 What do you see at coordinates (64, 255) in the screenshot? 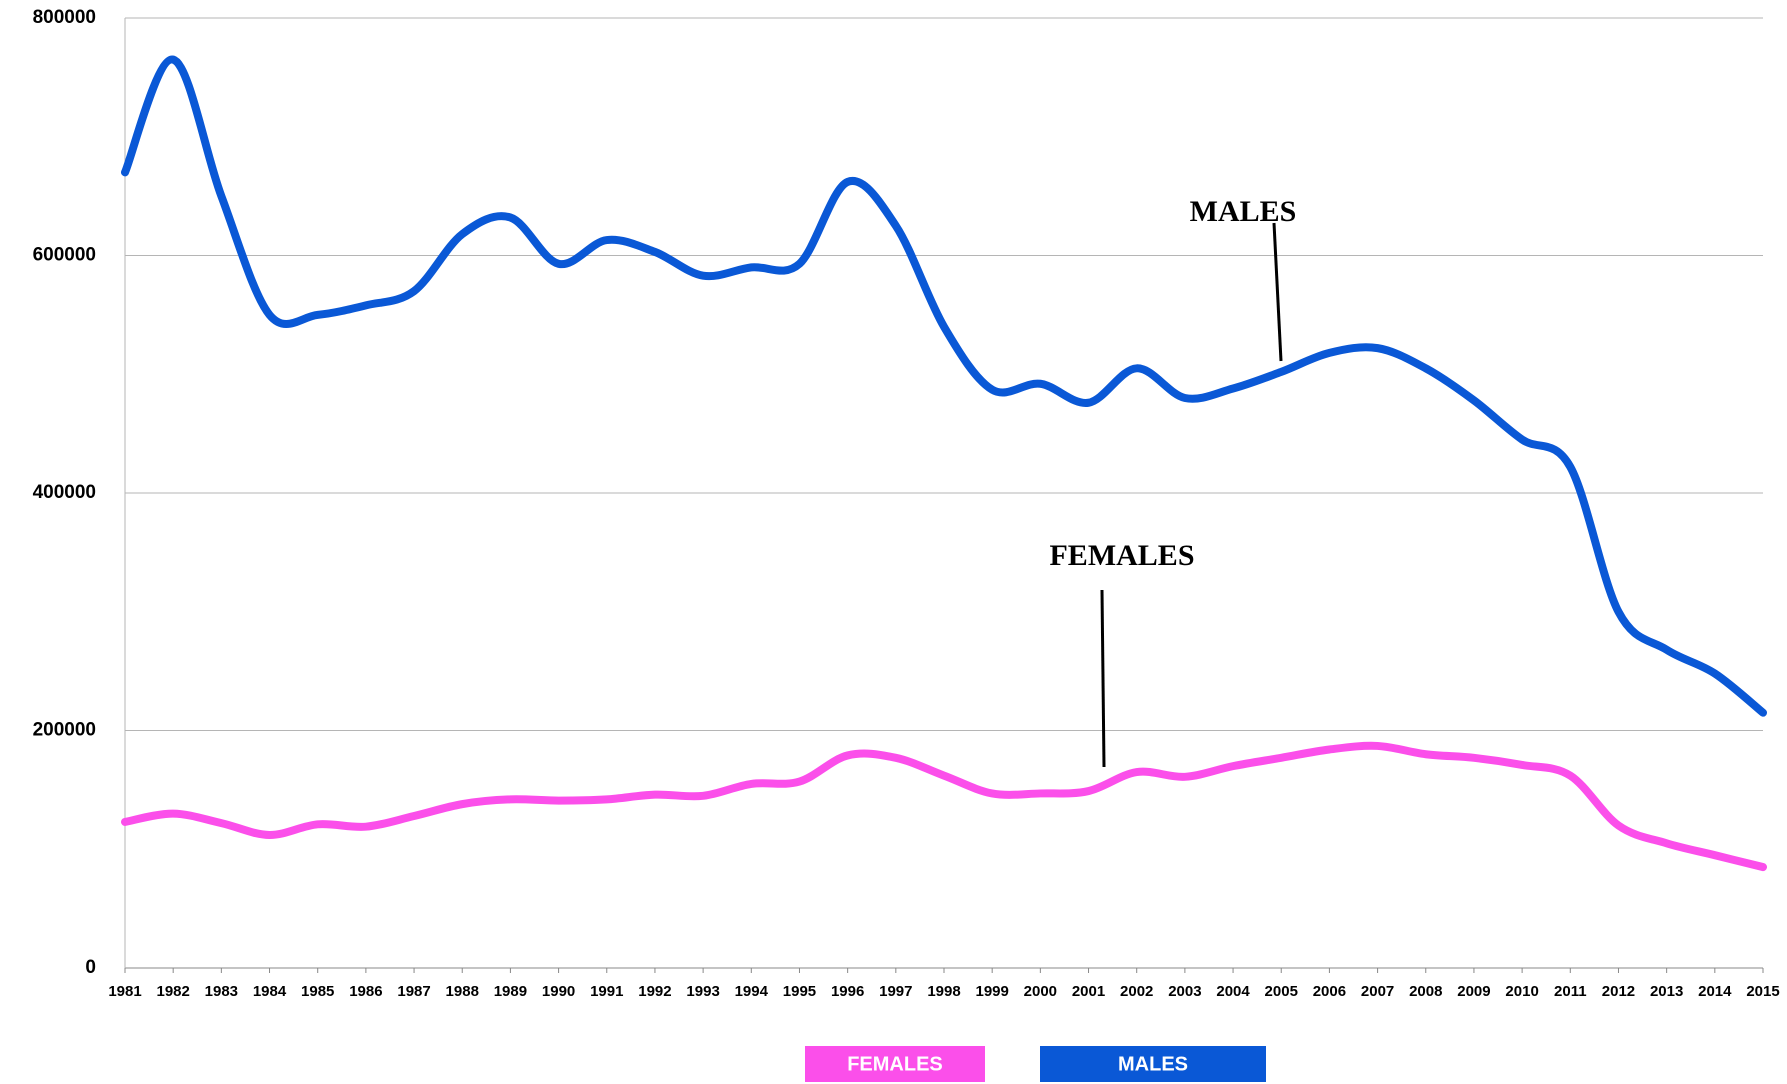
I see `y-tick-label: 600000` at bounding box center [64, 255].